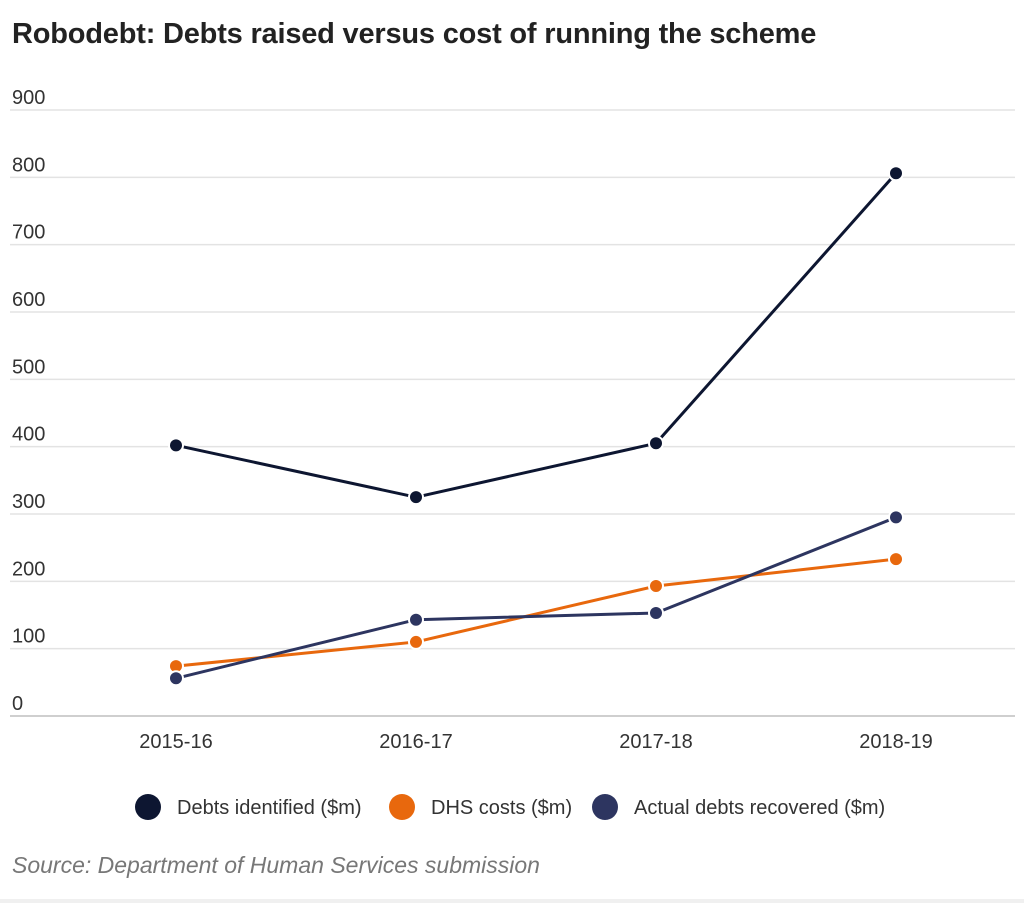  What do you see at coordinates (269, 808) in the screenshot?
I see `legend-label-0: Debts identified ($m)` at bounding box center [269, 808].